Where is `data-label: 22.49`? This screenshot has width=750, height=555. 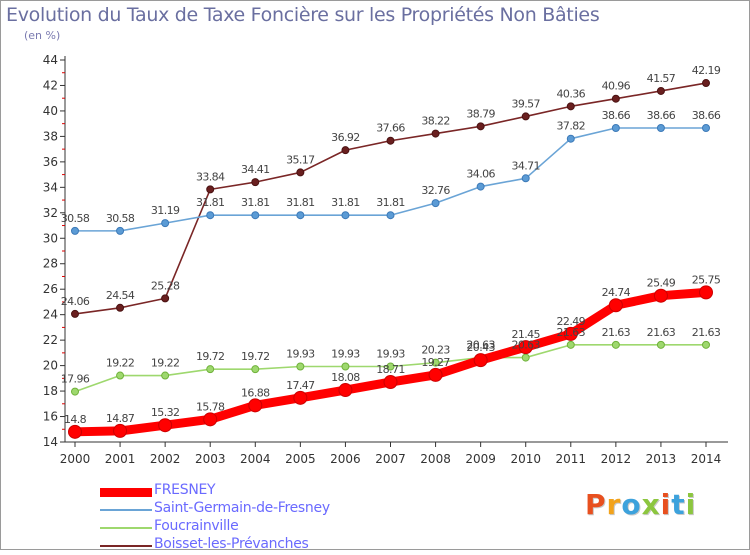 data-label: 22.49 is located at coordinates (571, 321).